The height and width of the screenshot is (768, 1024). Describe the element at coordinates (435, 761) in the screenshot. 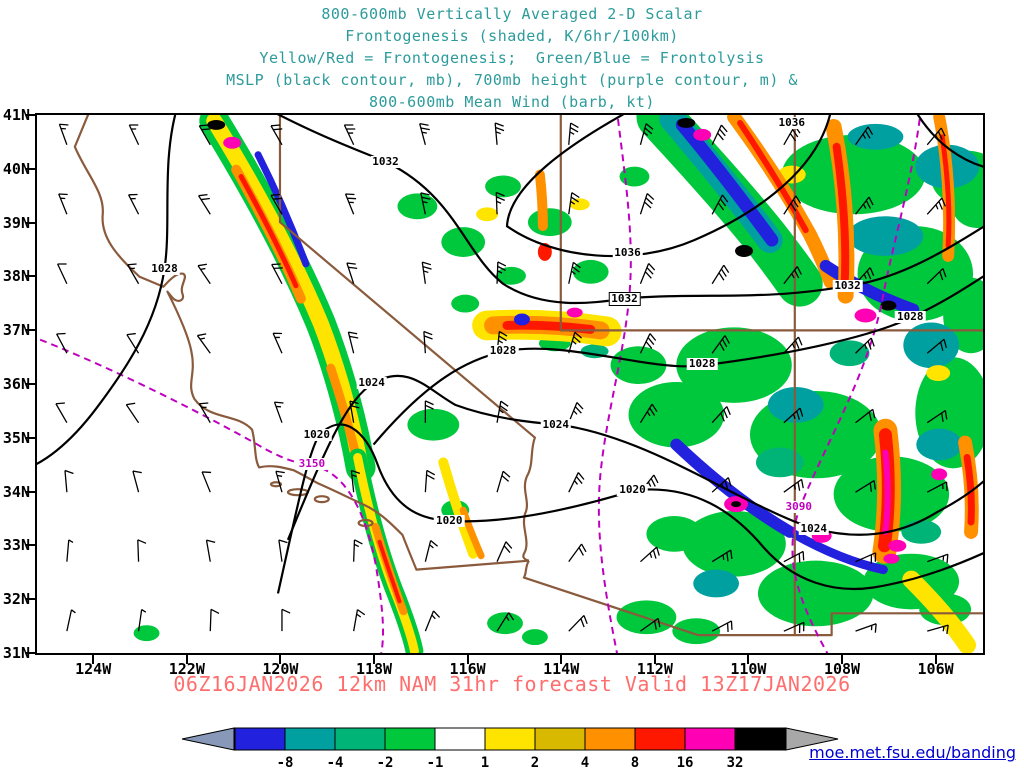

I see `colorbar-tick-label: -1` at that location.